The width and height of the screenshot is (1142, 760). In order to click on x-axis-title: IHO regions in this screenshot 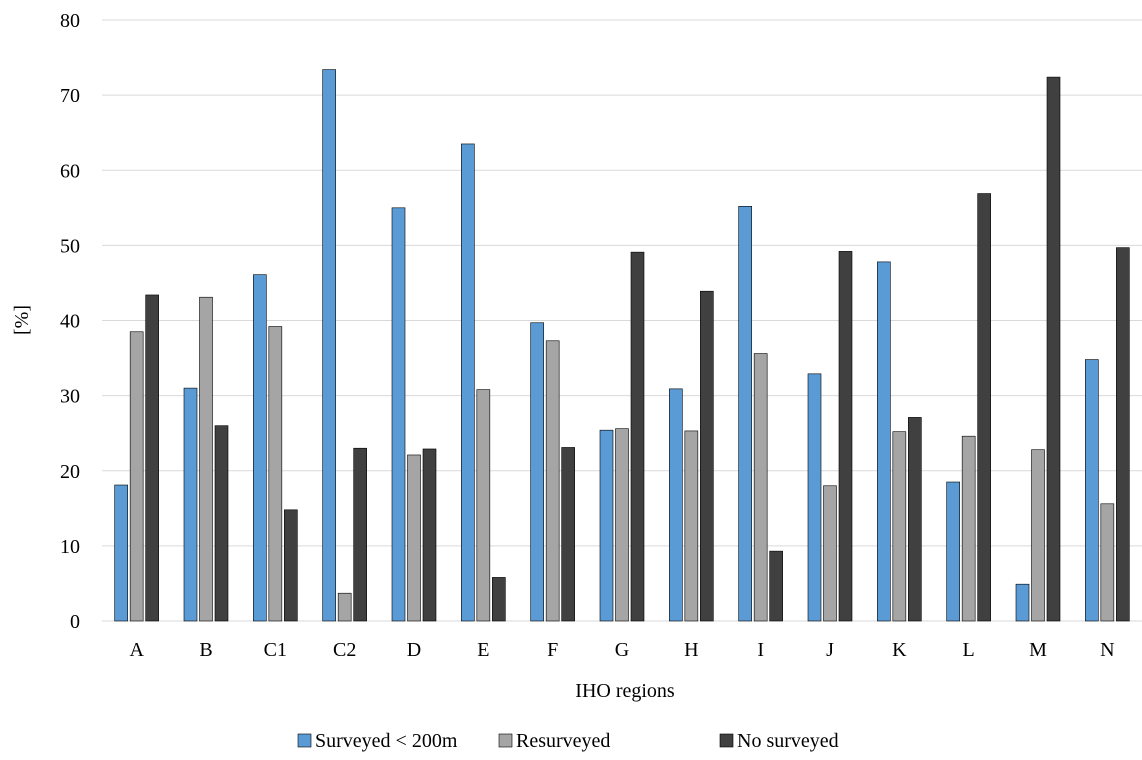, I will do `click(625, 691)`.